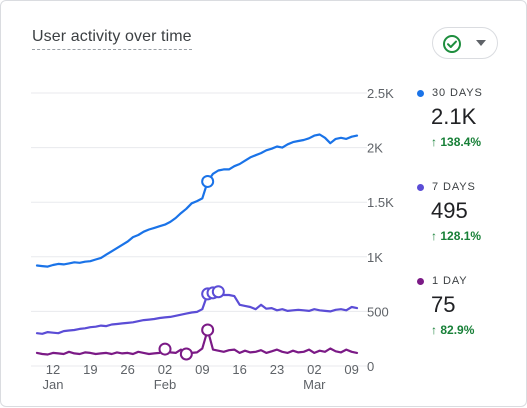 The width and height of the screenshot is (527, 408). Describe the element at coordinates (420, 93) in the screenshot. I see `legend-30-days-dot` at that location.